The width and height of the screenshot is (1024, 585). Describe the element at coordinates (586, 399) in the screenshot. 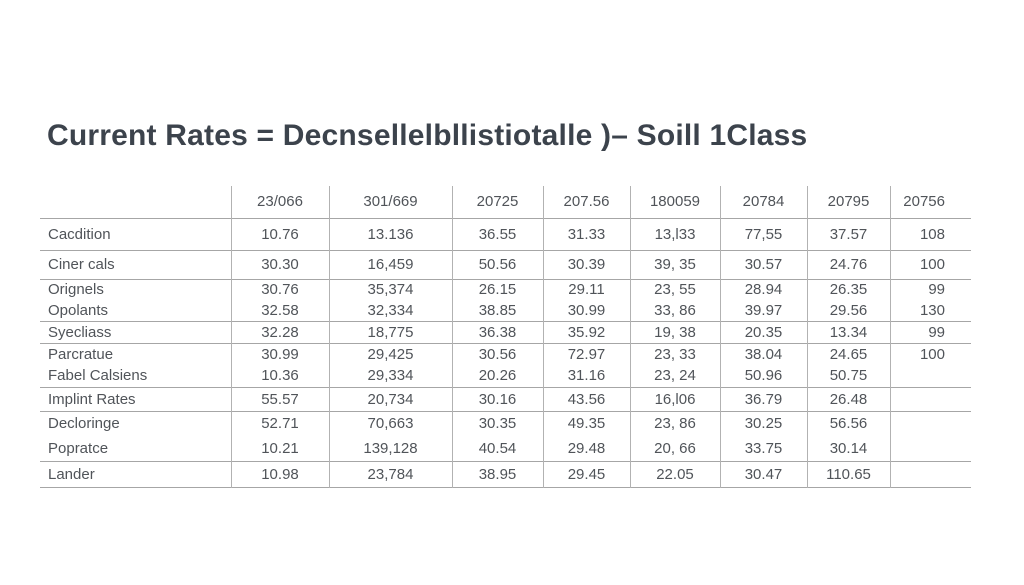

I see `cell-value: 43.56` at that location.